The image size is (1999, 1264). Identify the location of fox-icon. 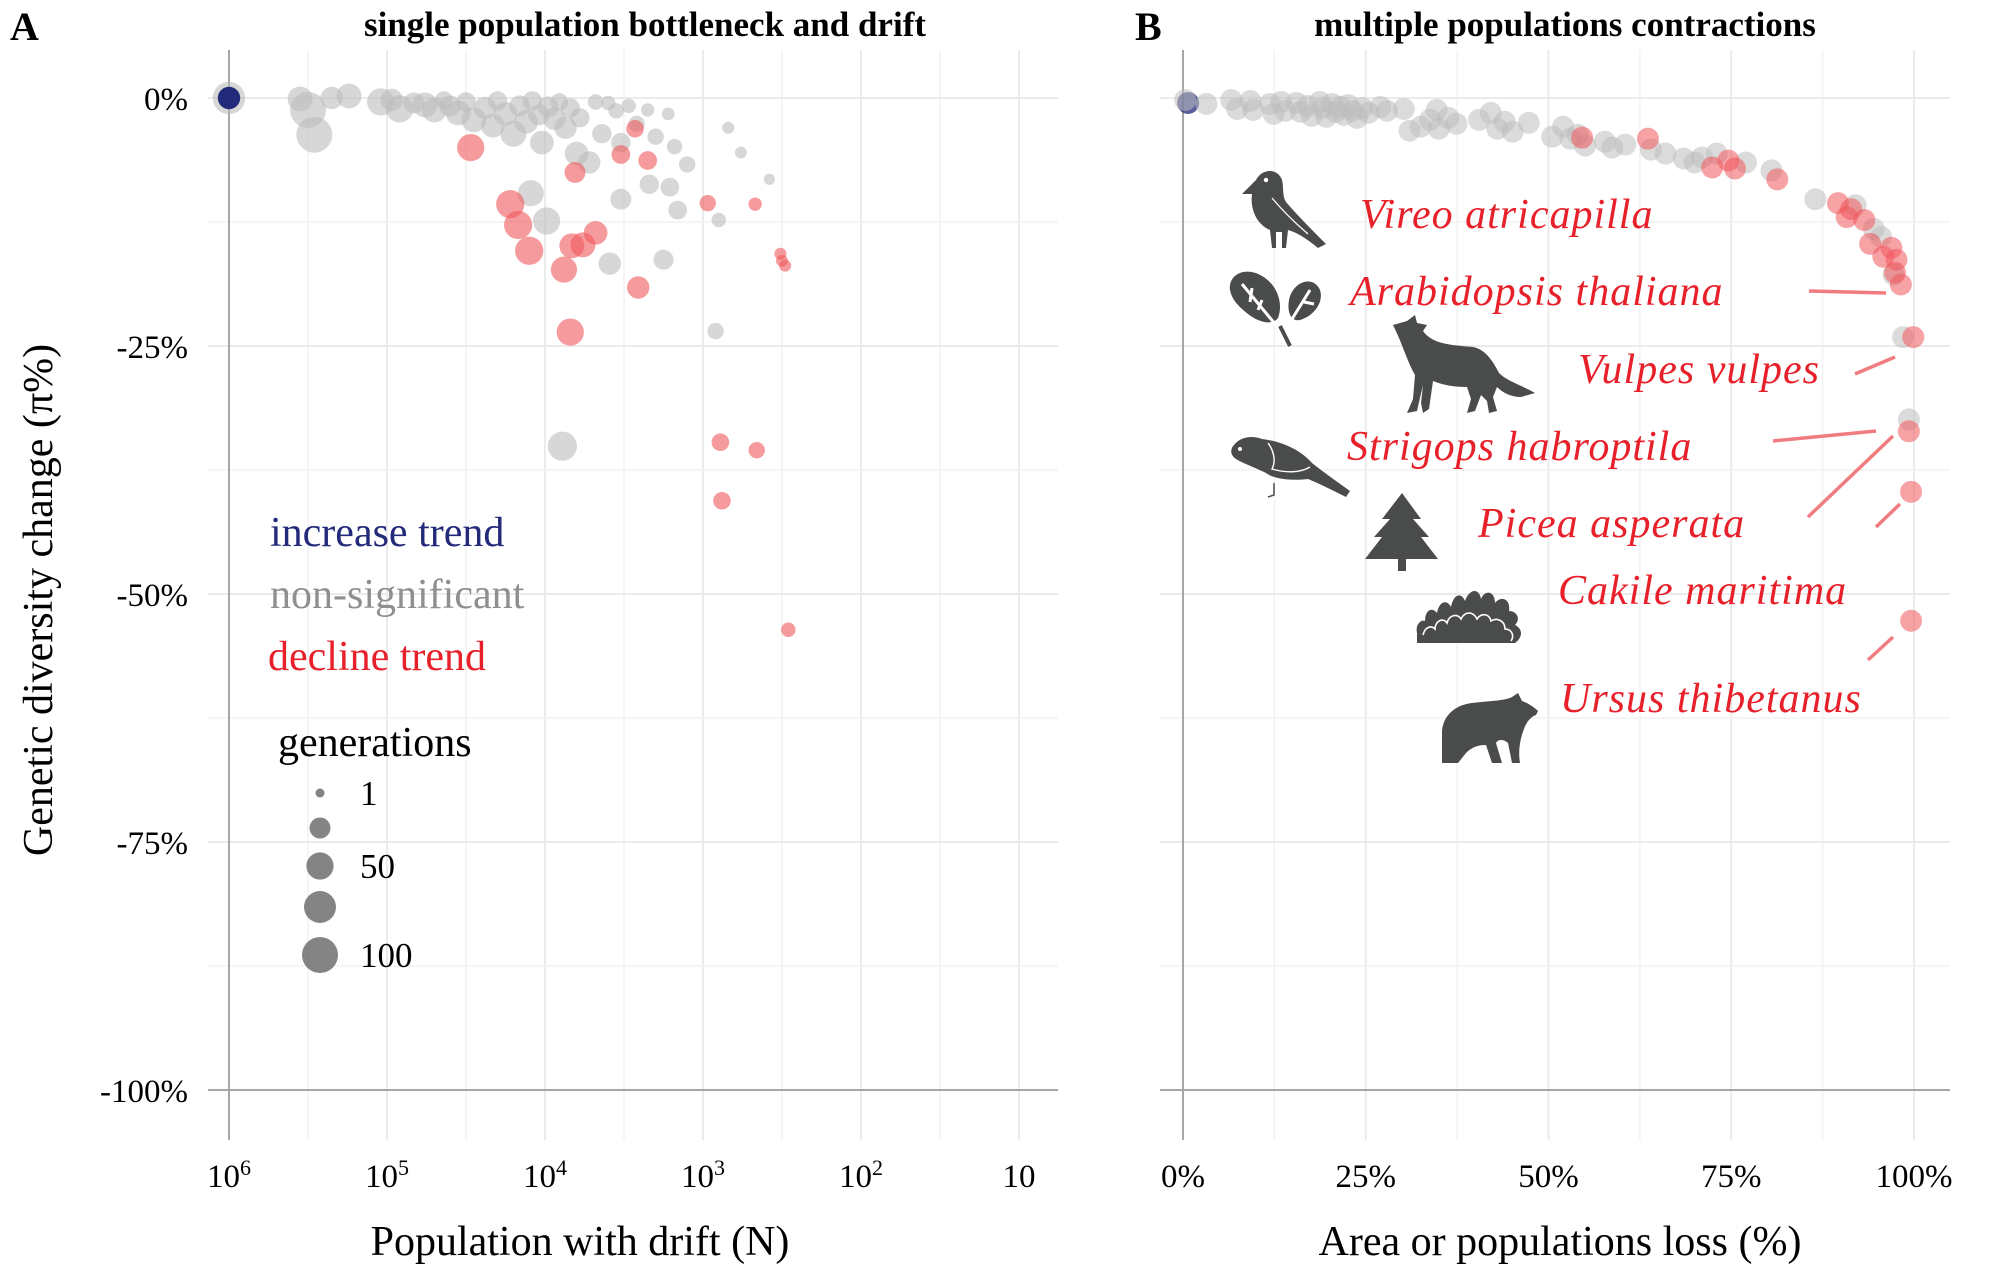
(1464, 364).